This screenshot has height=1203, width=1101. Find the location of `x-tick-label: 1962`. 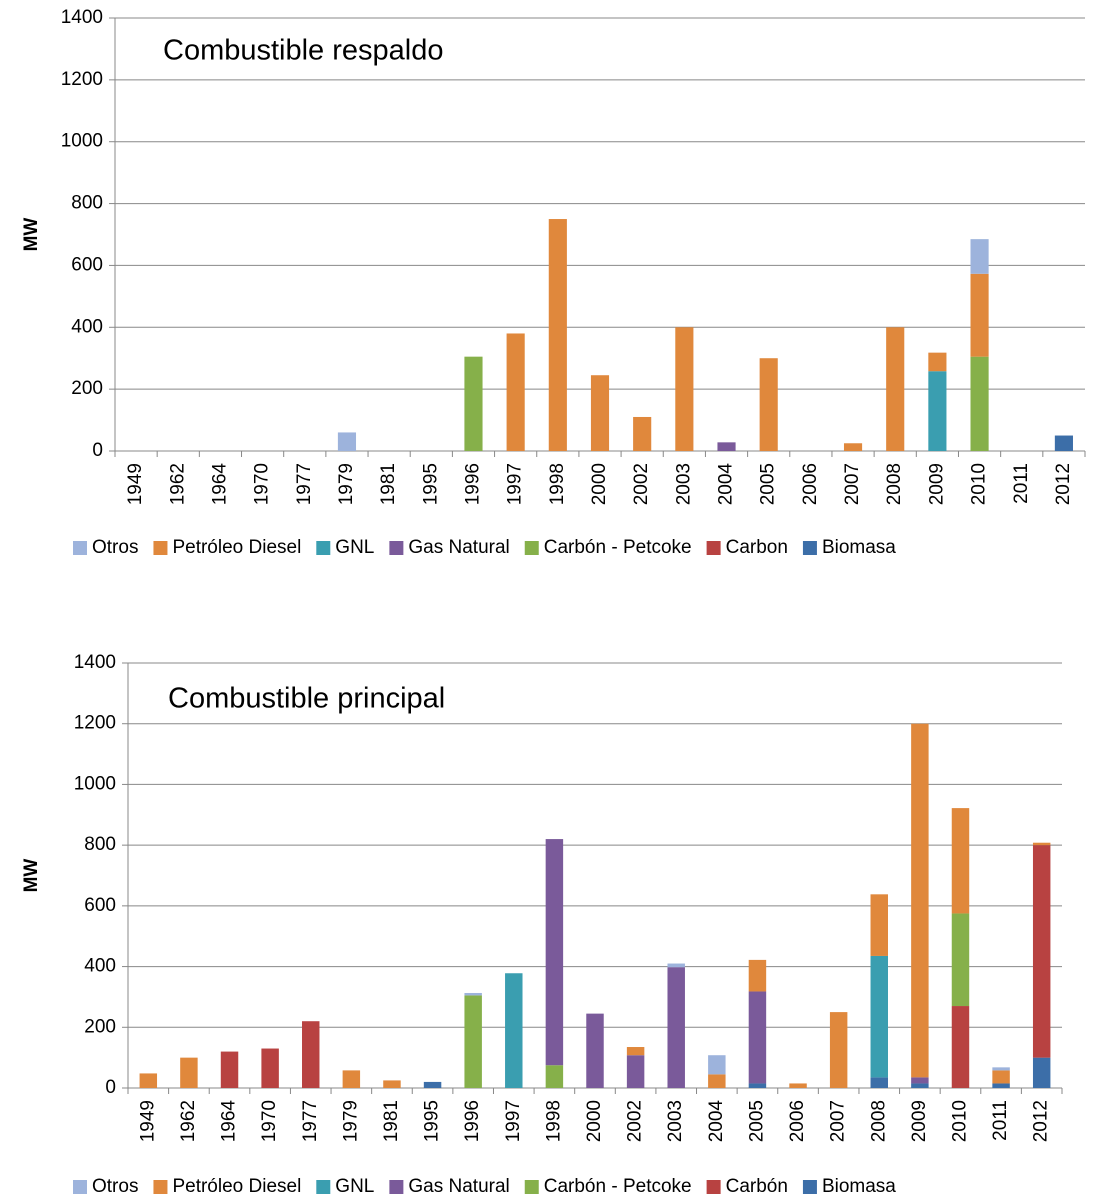

x-tick-label: 1962 is located at coordinates (188, 1121).